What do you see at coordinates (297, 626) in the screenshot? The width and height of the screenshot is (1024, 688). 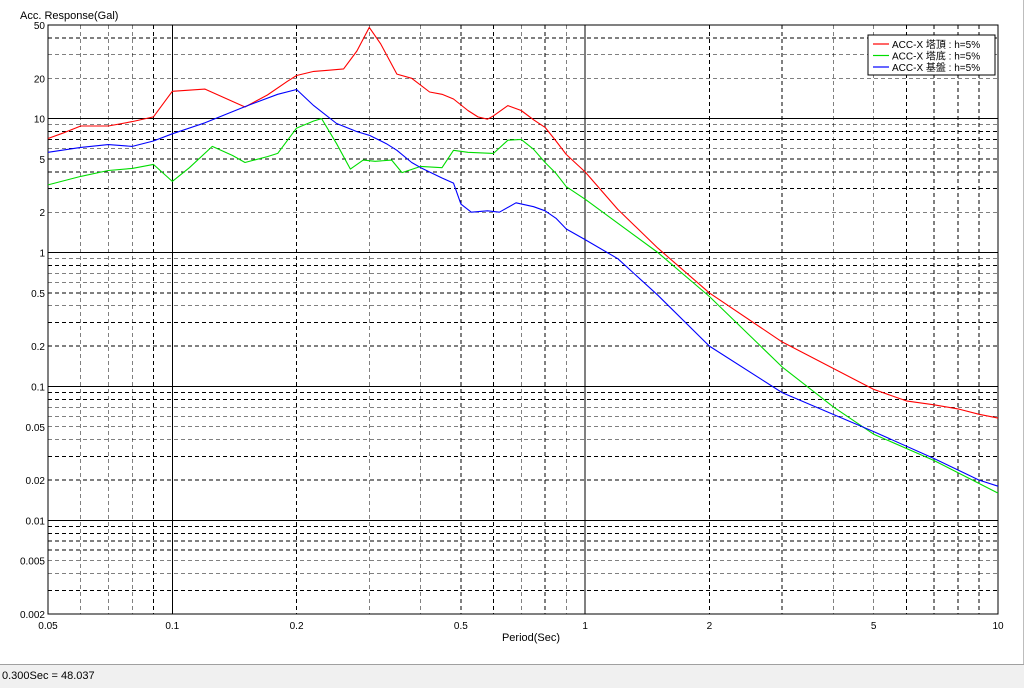 I see `x-tick-label: 0.2` at bounding box center [297, 626].